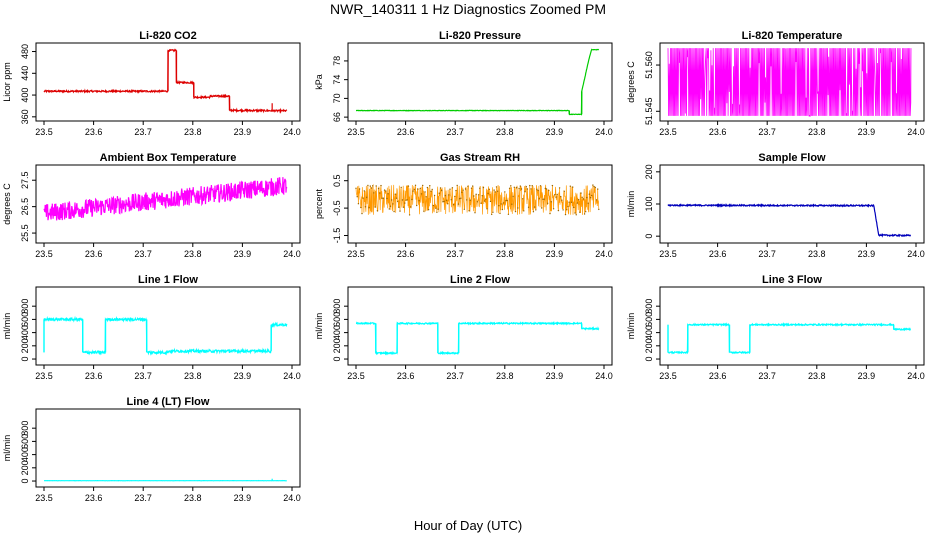 The width and height of the screenshot is (936, 540). I want to click on y-tick-label: 440, so click(25, 73).